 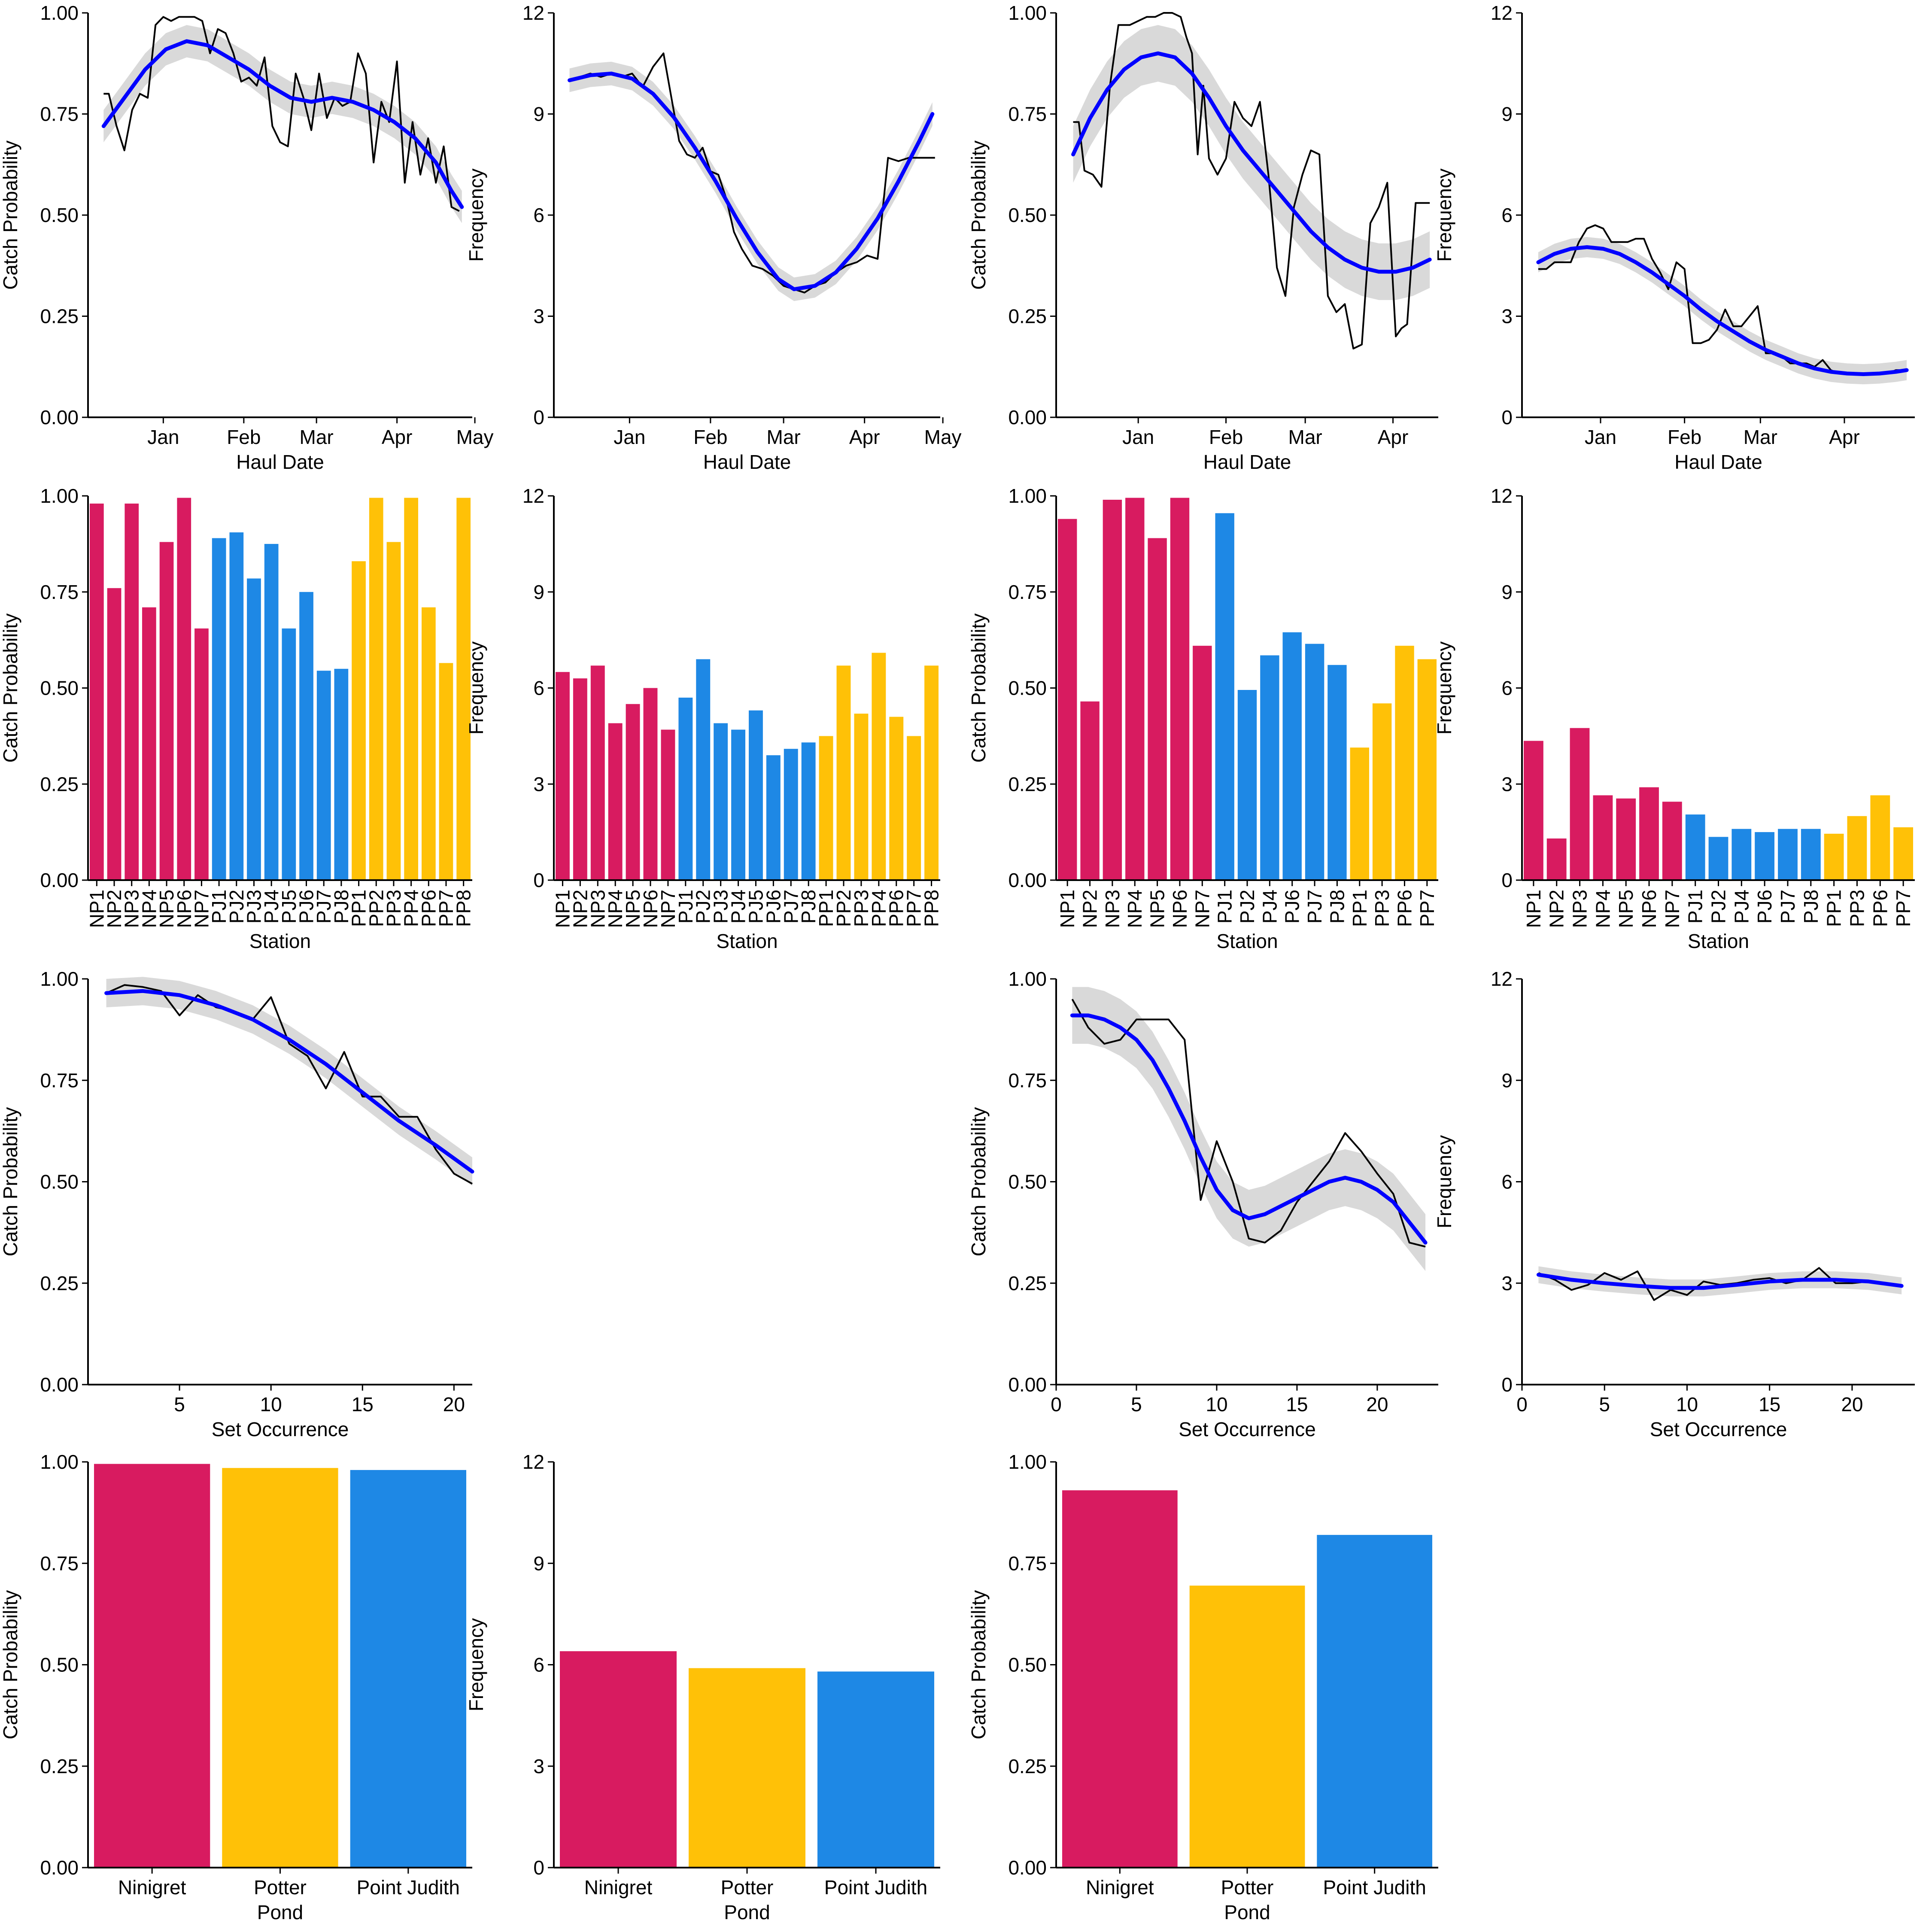 I want to click on trend-line, so click(x=1251, y=162).